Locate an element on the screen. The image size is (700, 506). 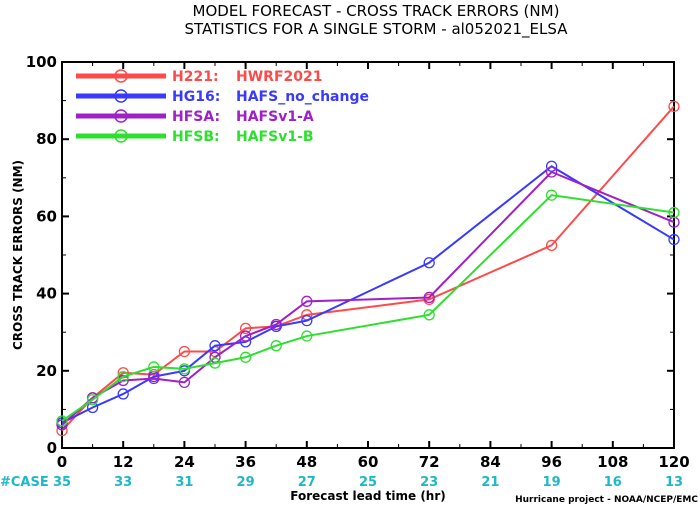
y-tick-label: 0 is located at coordinates (52, 448).